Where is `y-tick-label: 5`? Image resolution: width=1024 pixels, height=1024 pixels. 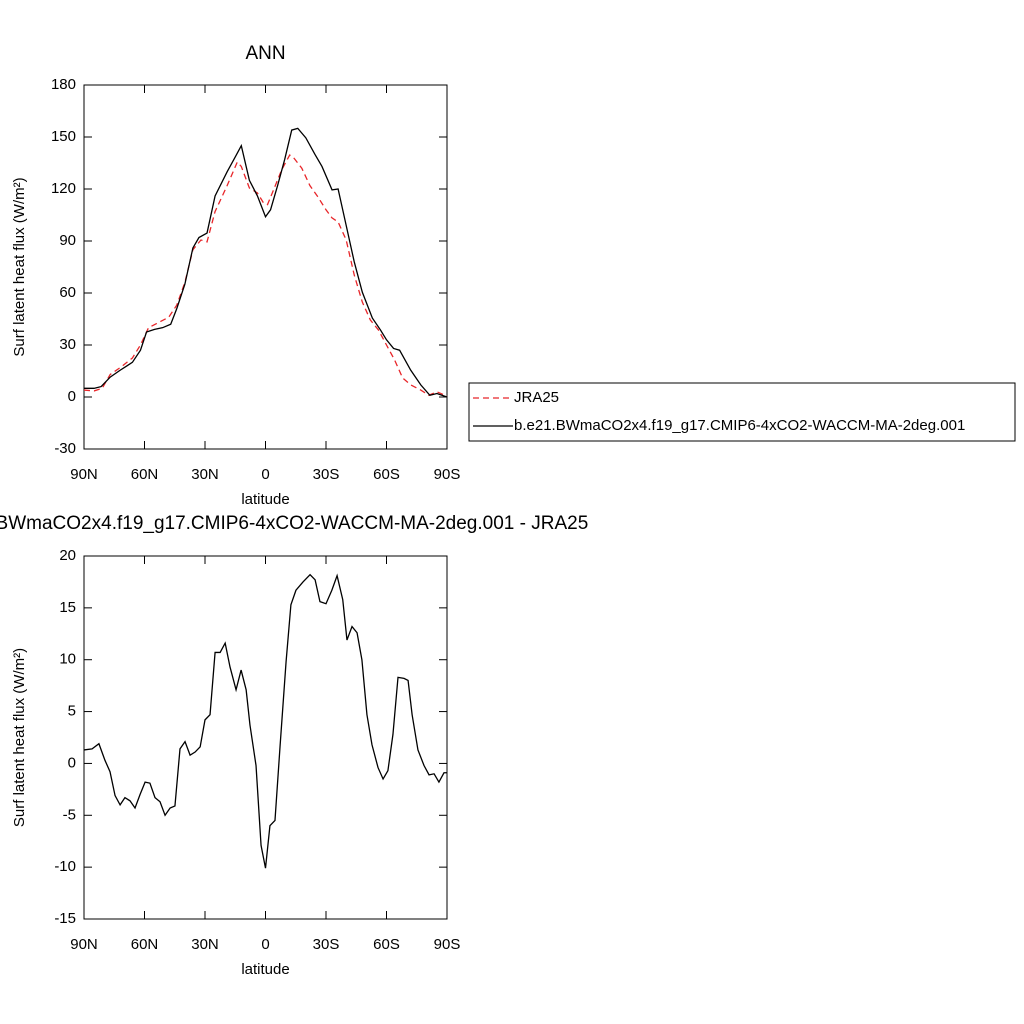
y-tick-label: 5 is located at coordinates (72, 711).